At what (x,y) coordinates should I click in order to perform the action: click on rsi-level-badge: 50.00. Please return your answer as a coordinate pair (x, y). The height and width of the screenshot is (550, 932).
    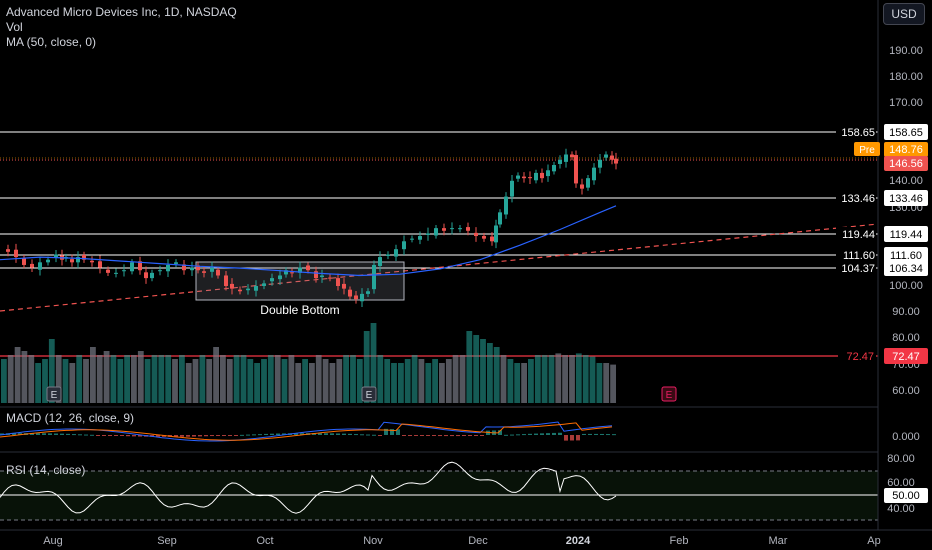
    Looking at the image, I should click on (906, 496).